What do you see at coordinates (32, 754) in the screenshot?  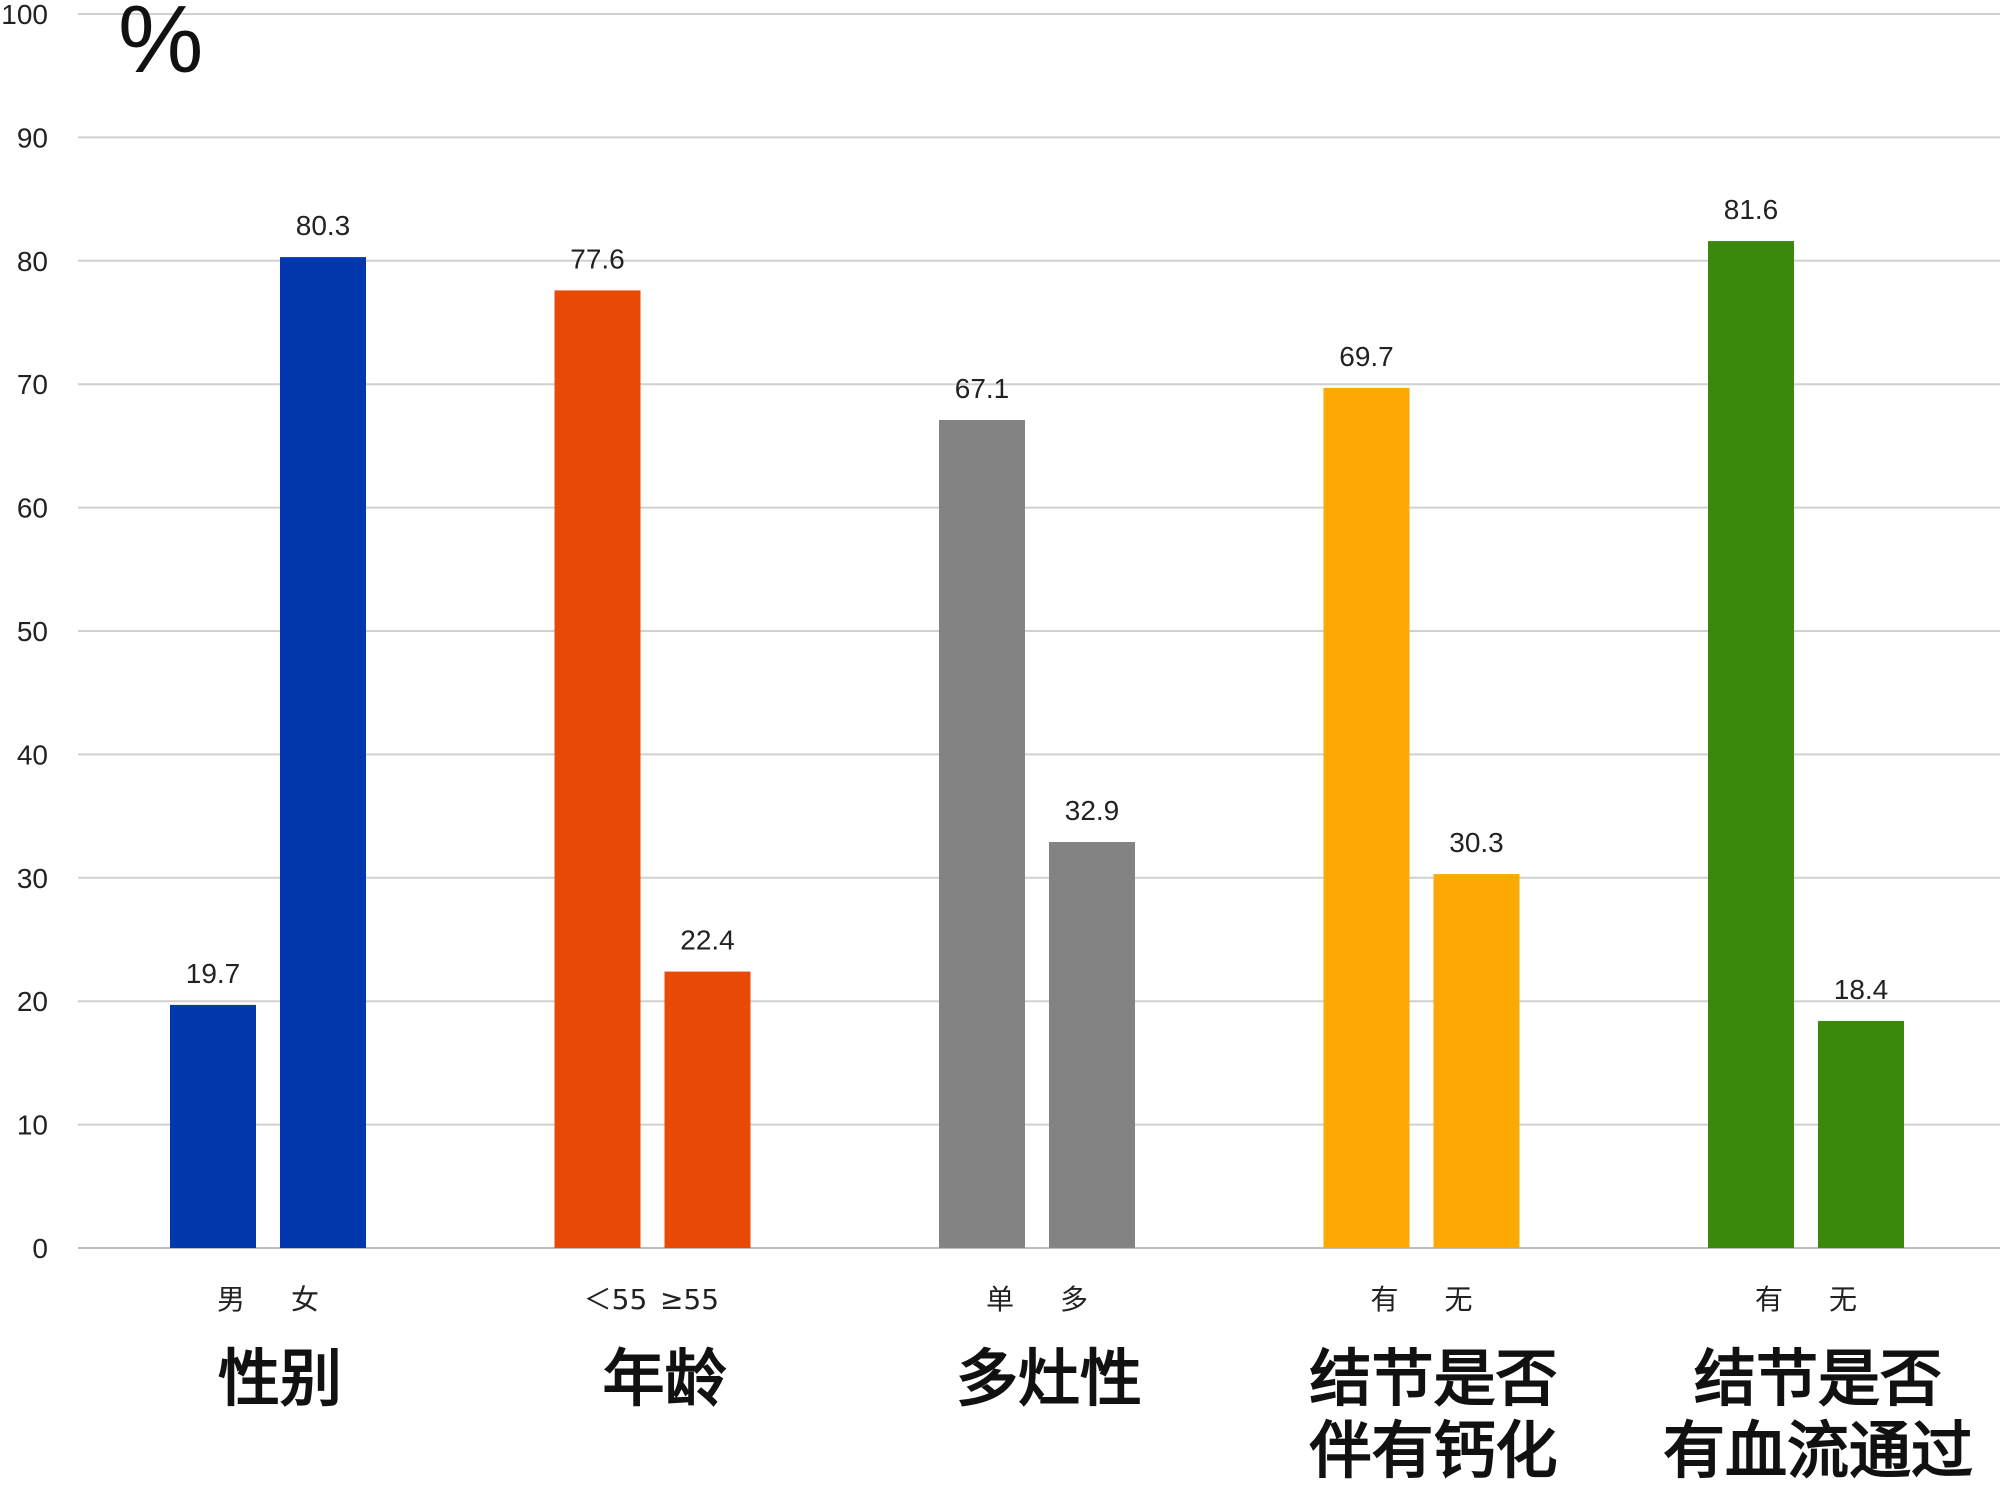 I see `y-tick-label: 40` at bounding box center [32, 754].